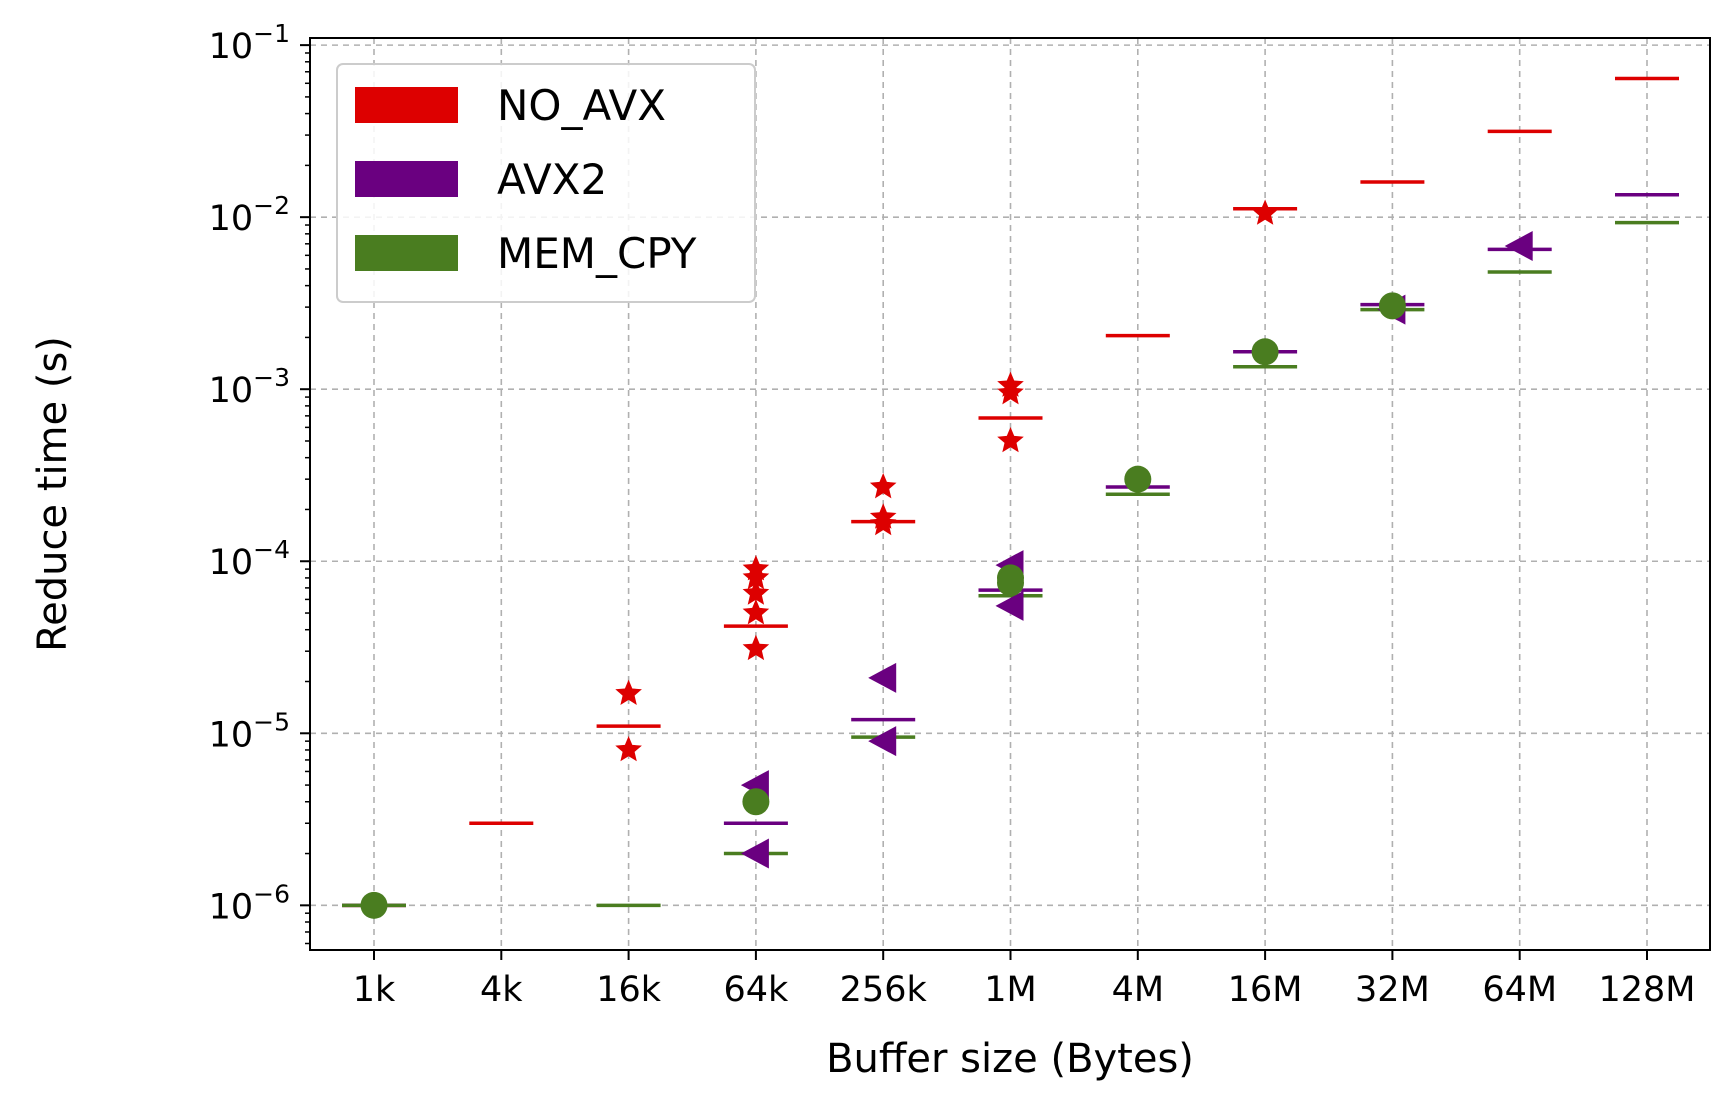  What do you see at coordinates (884, 990) in the screenshot?
I see `x-tick-label: 256k` at bounding box center [884, 990].